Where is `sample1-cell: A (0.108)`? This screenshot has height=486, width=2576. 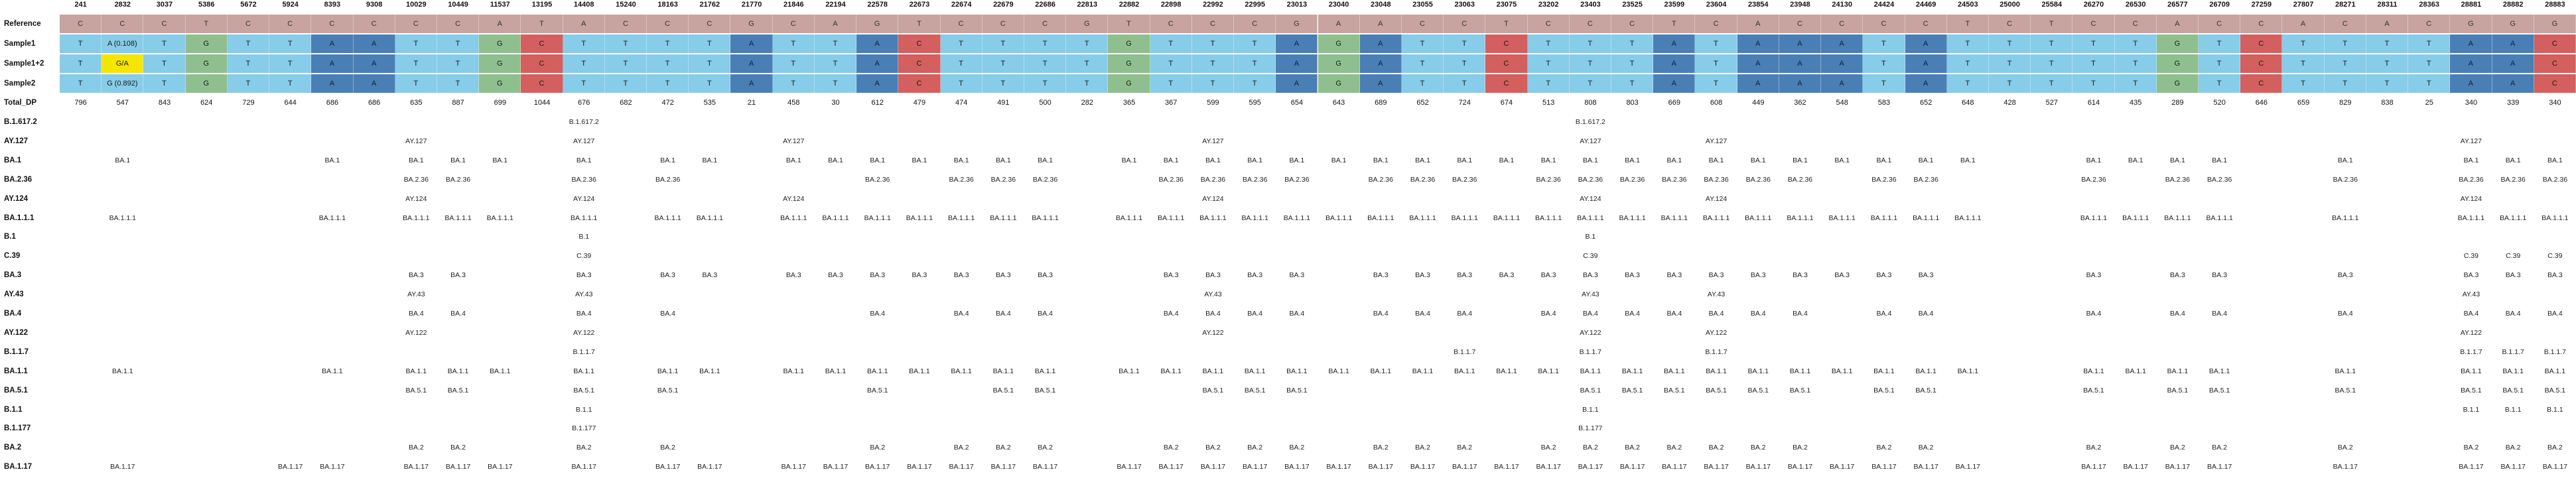
sample1-cell: A (0.108) is located at coordinates (123, 44).